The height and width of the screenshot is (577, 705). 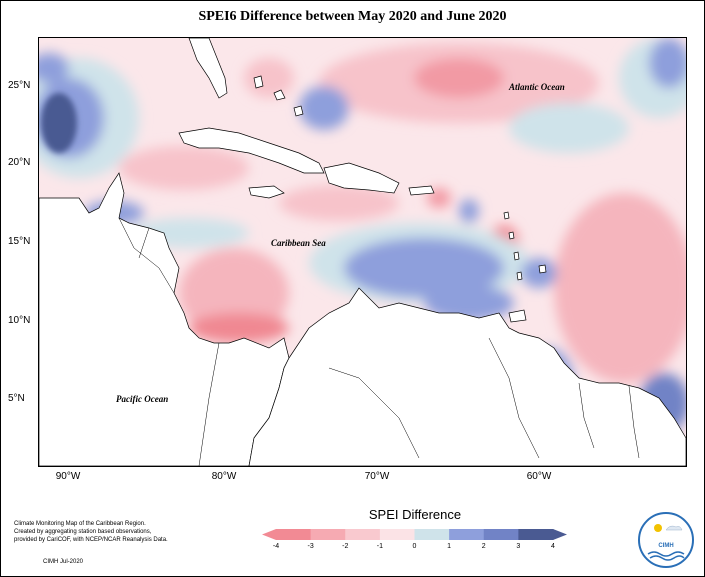 What do you see at coordinates (537, 87) in the screenshot?
I see `label-atlantic-ocean: Atlantic Ocean` at bounding box center [537, 87].